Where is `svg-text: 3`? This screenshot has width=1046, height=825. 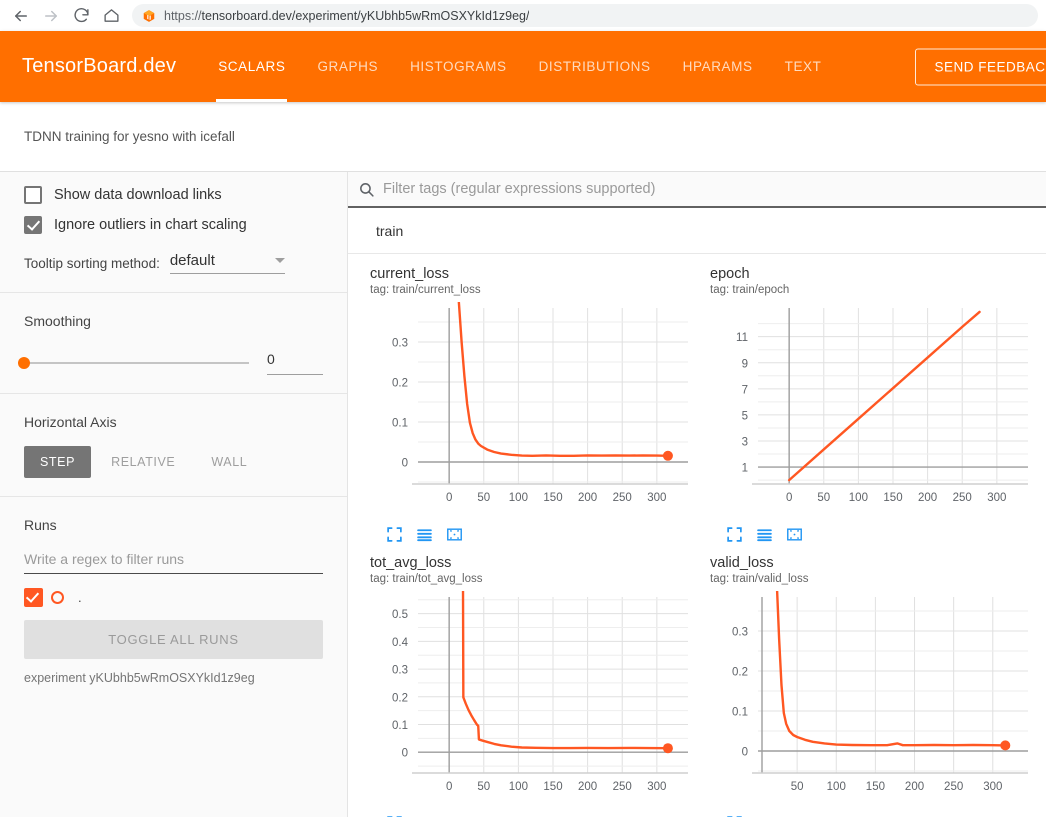
svg-text: 3 is located at coordinates (745, 442).